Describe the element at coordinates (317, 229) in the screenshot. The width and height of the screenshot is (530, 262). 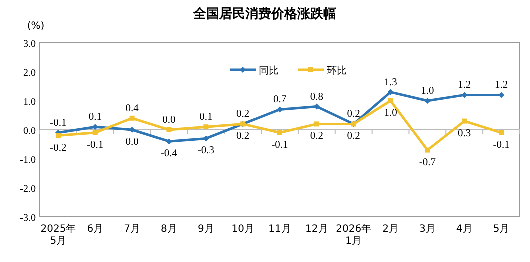
I see `x-tick-label: 12月` at that location.